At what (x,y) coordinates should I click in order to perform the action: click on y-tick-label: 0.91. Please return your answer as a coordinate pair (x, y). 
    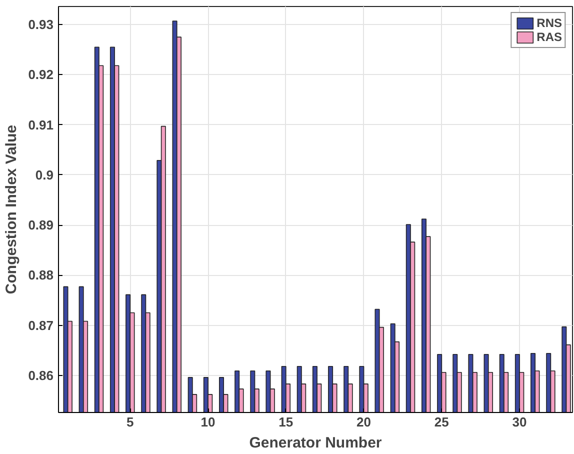
    Looking at the image, I should click on (41, 124).